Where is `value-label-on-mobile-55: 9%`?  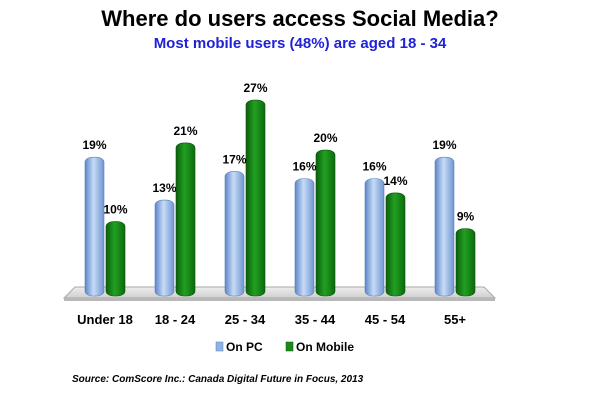 value-label-on-mobile-55: 9% is located at coordinates (466, 217).